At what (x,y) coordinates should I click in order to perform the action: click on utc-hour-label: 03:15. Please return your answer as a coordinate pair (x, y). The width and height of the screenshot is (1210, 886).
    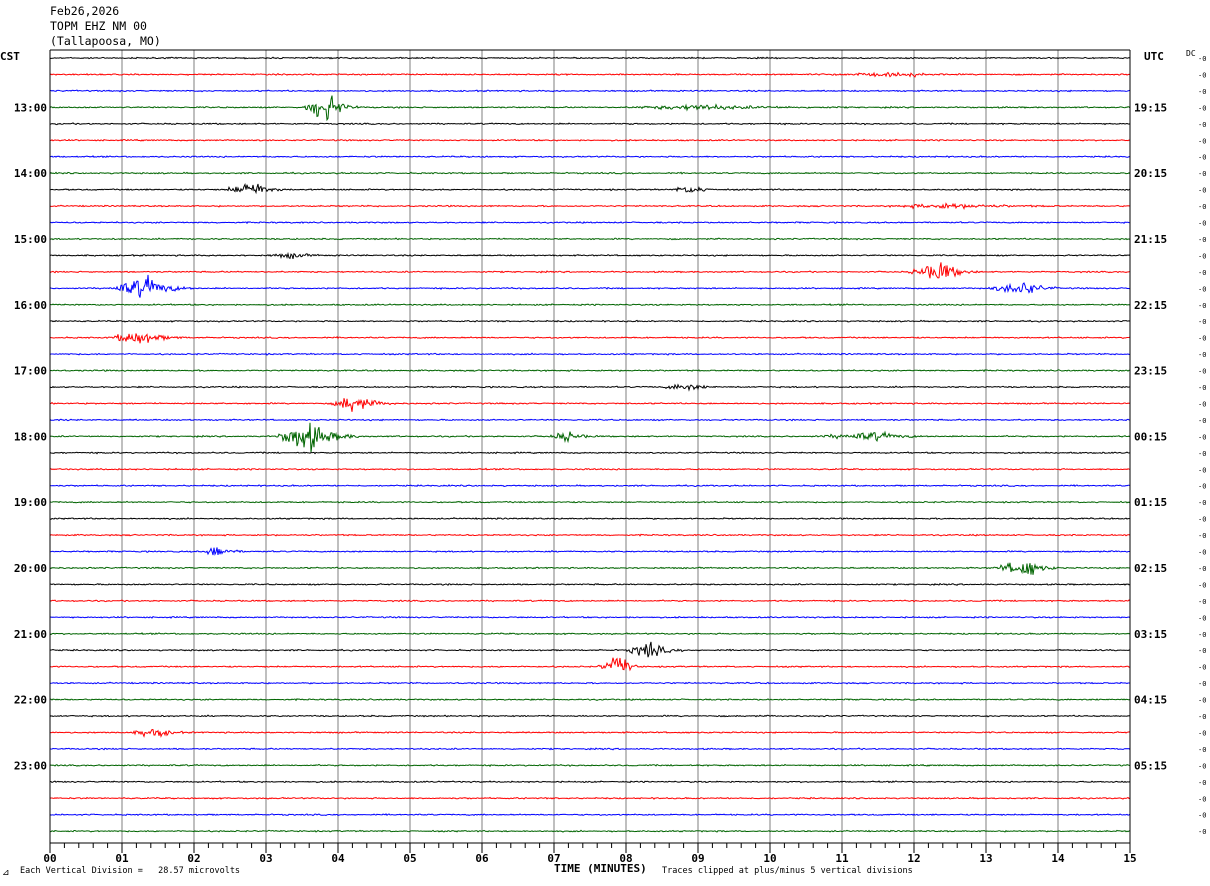
    Looking at the image, I should click on (1150, 634).